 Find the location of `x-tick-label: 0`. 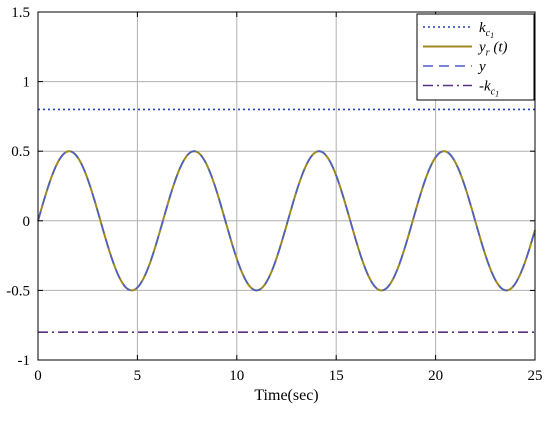

x-tick-label: 0 is located at coordinates (38, 376).